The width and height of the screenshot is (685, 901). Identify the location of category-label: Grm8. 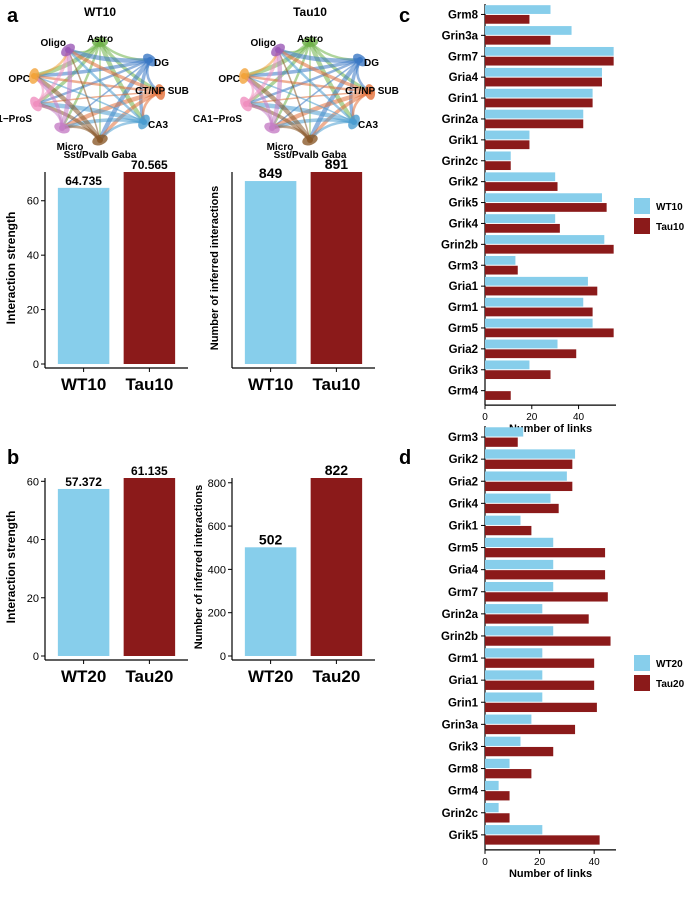
(463, 770).